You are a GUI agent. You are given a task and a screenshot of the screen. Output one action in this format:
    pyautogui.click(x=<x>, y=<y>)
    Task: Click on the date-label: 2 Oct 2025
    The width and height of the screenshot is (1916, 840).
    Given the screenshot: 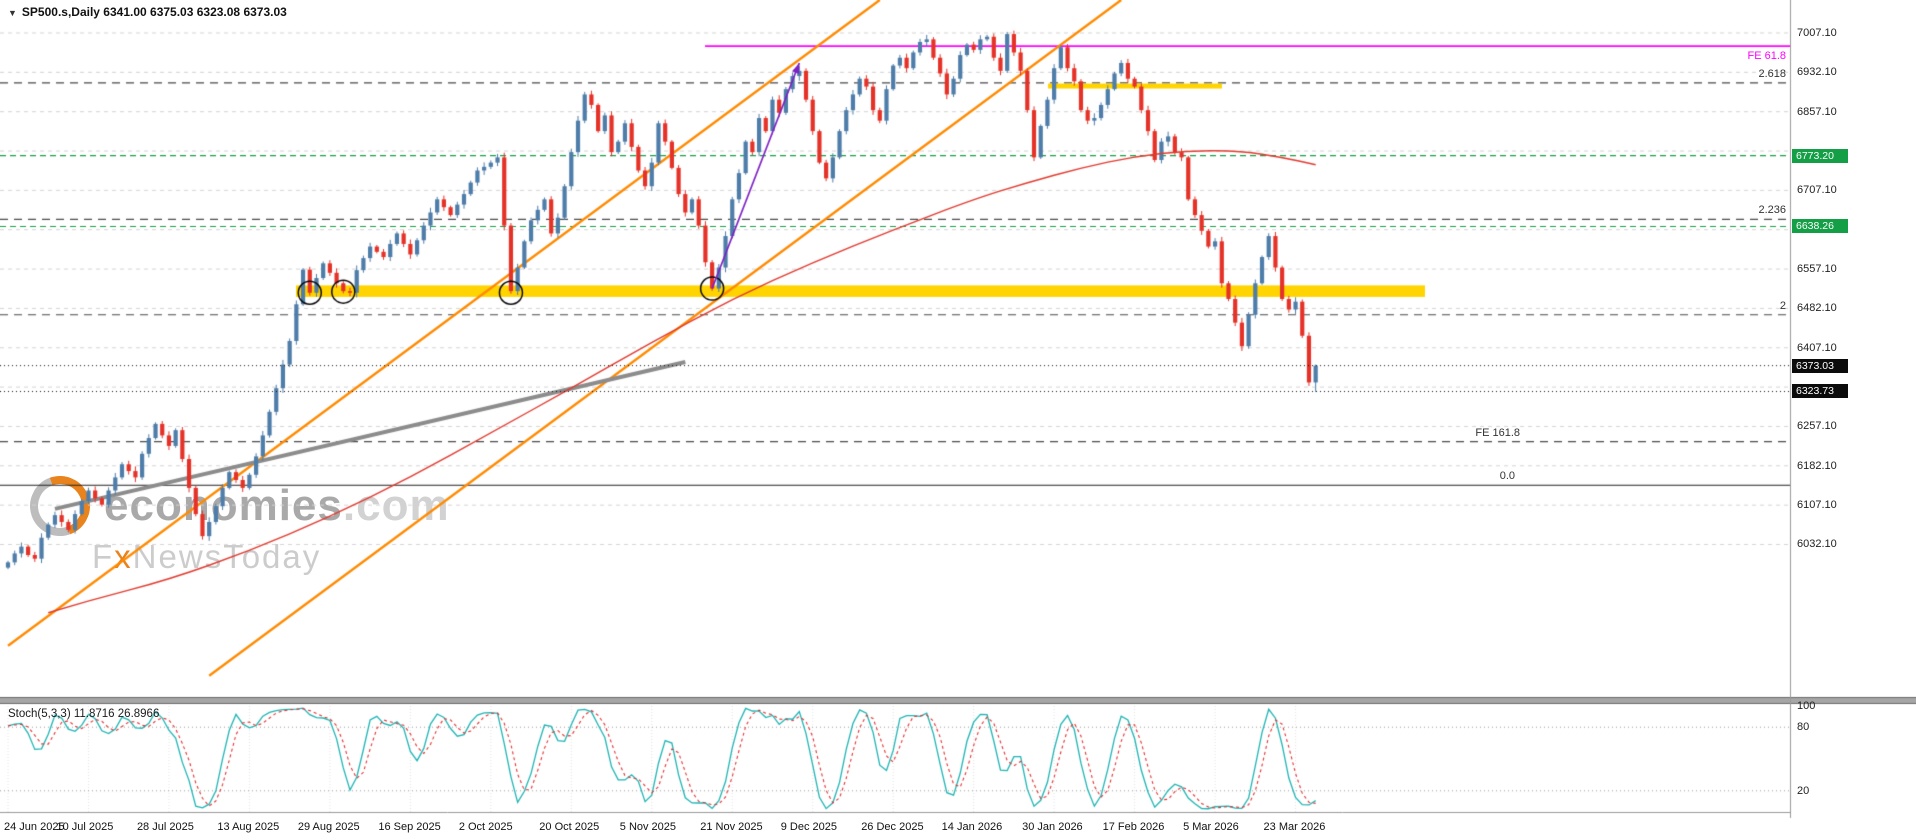 What is the action you would take?
    pyautogui.click(x=485, y=827)
    